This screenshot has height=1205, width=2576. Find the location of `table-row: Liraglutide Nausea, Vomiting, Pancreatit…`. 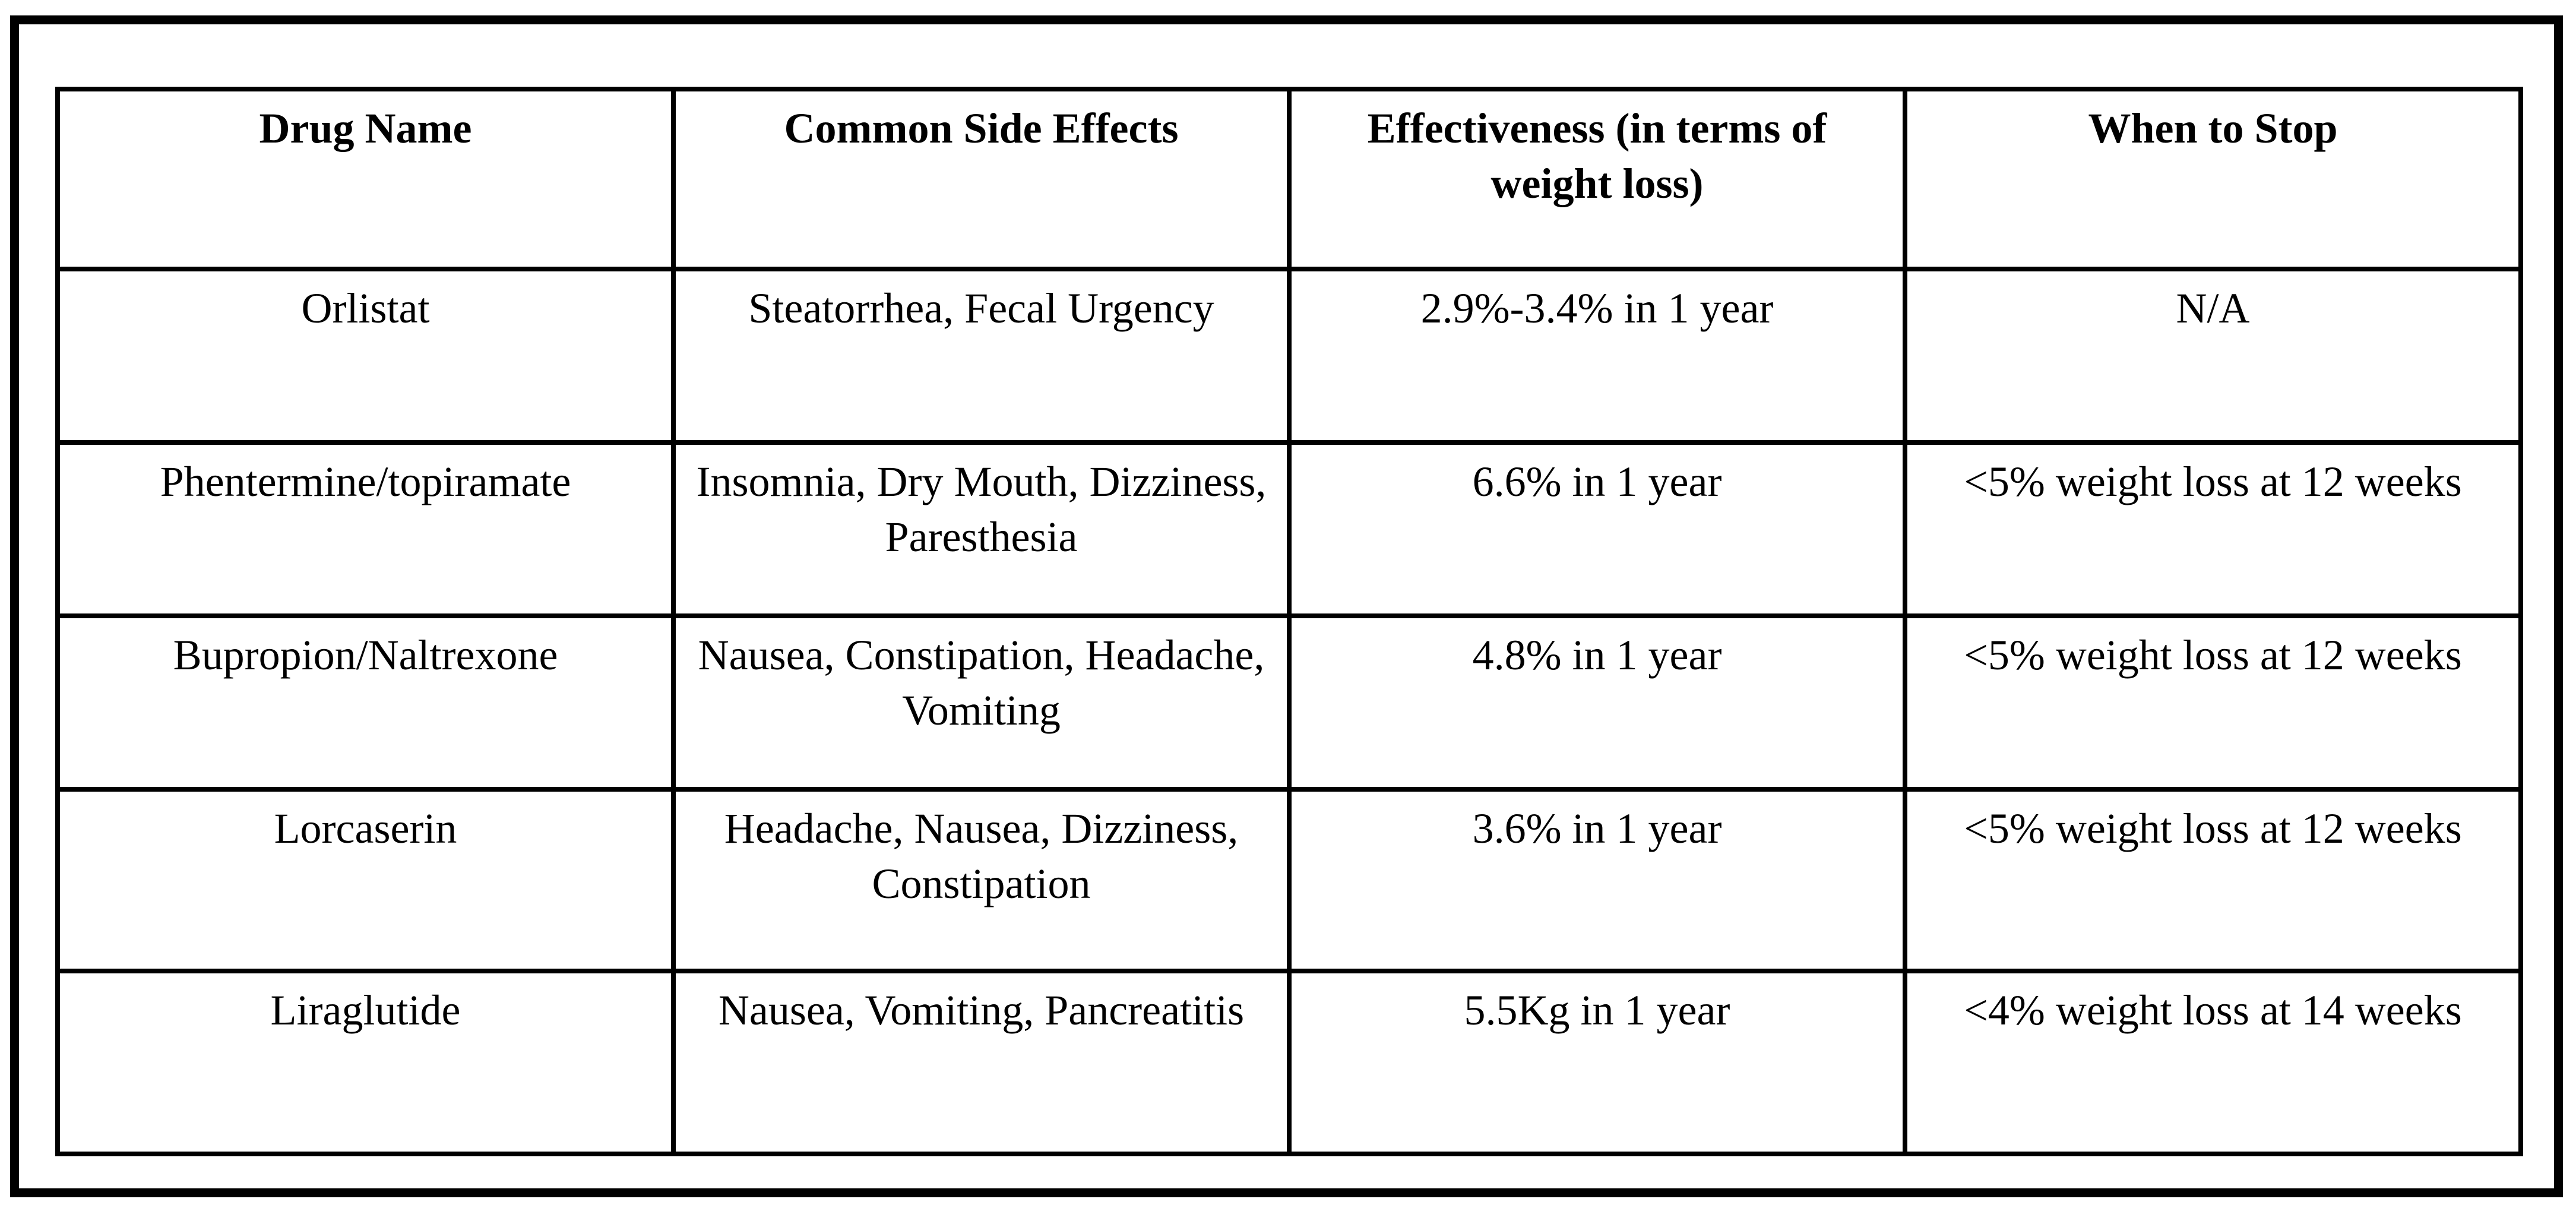

table-row: Liraglutide Nausea, Vomiting, Pancreatit… is located at coordinates (1289, 1062).